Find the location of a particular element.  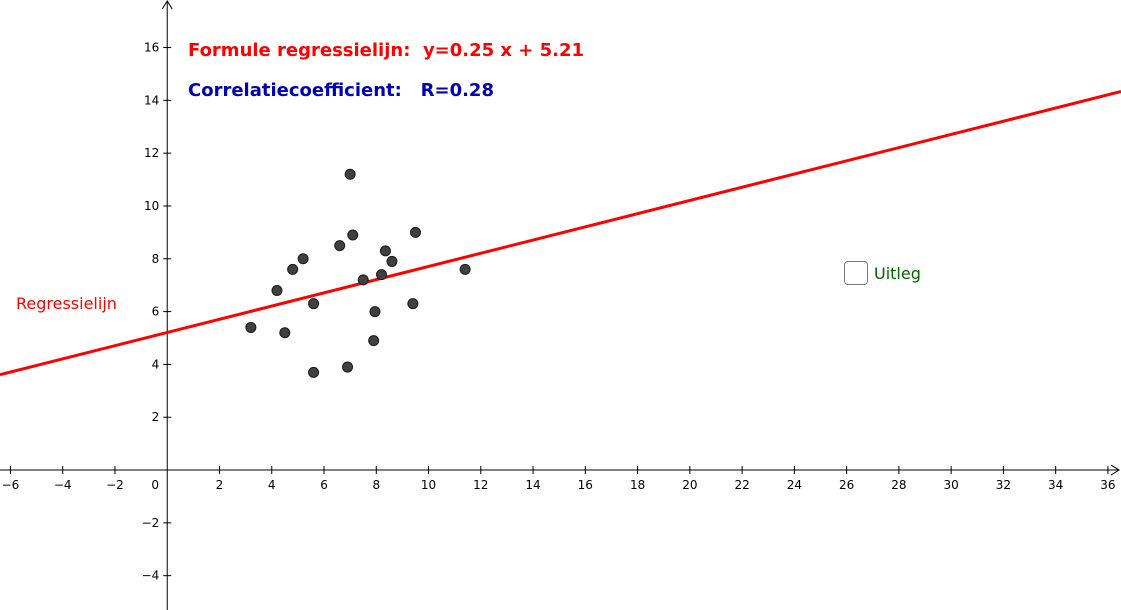

data-points is located at coordinates (358, 273).